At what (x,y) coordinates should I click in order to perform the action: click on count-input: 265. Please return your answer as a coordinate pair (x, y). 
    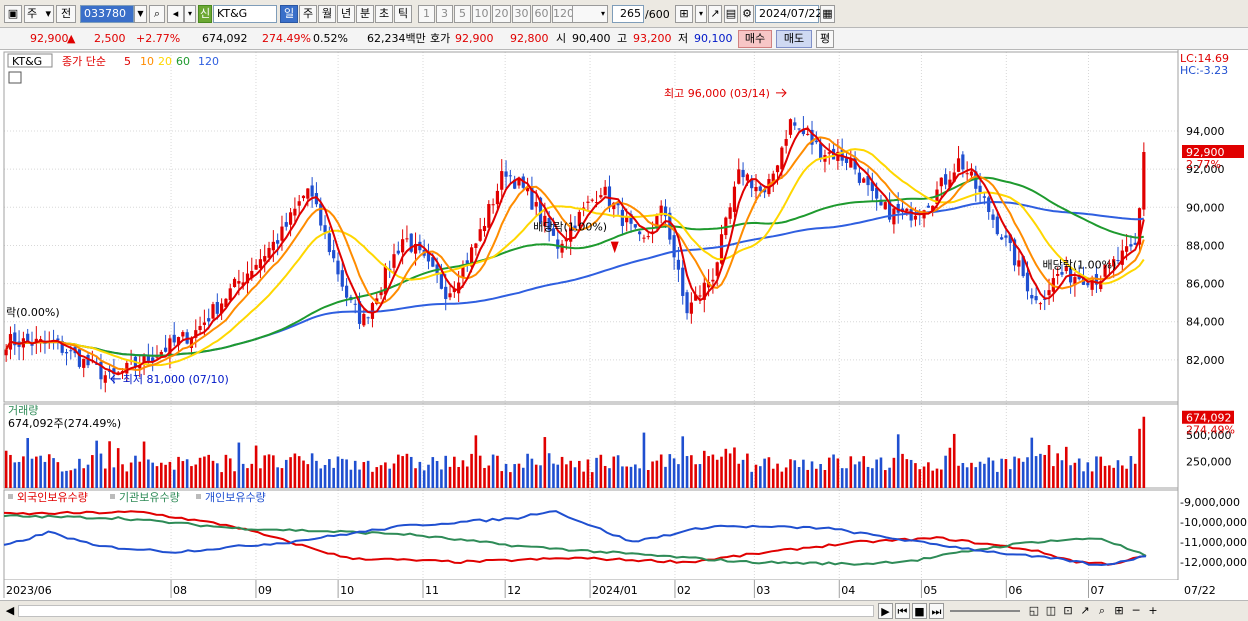
    Looking at the image, I should click on (628, 14).